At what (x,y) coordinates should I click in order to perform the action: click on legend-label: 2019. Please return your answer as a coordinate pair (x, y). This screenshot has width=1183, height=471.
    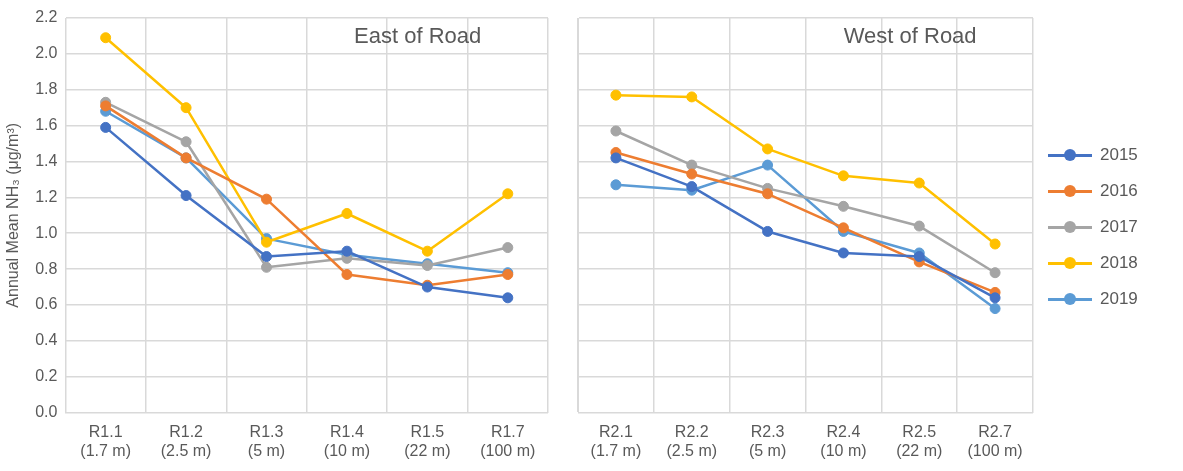
    Looking at the image, I should click on (1119, 299).